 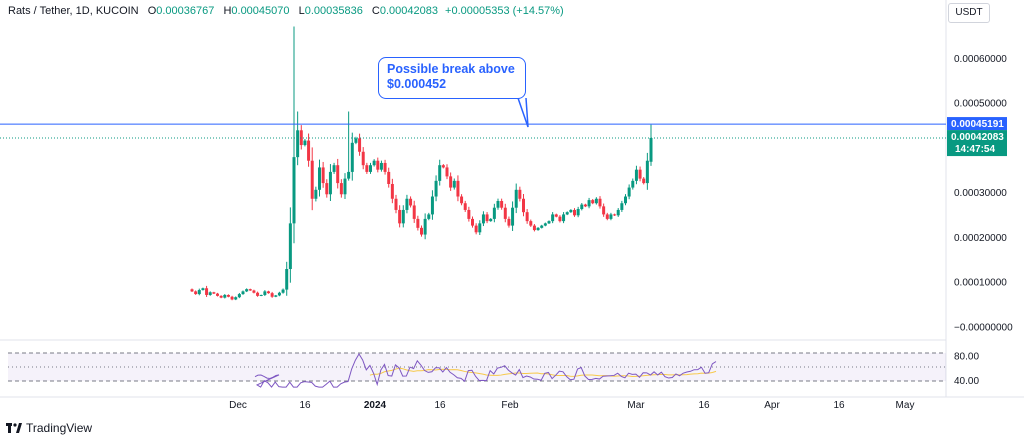 I want to click on resistance-price-tag: 0.00045191, so click(x=977, y=124).